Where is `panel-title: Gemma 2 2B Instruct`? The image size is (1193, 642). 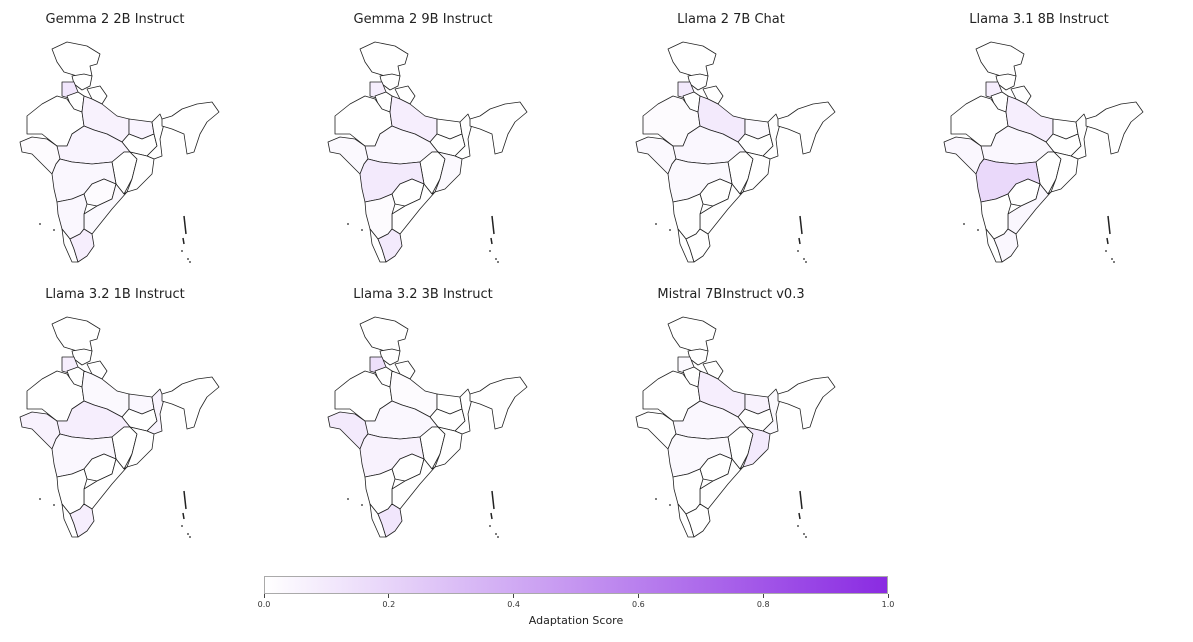 panel-title: Gemma 2 2B Instruct is located at coordinates (115, 19).